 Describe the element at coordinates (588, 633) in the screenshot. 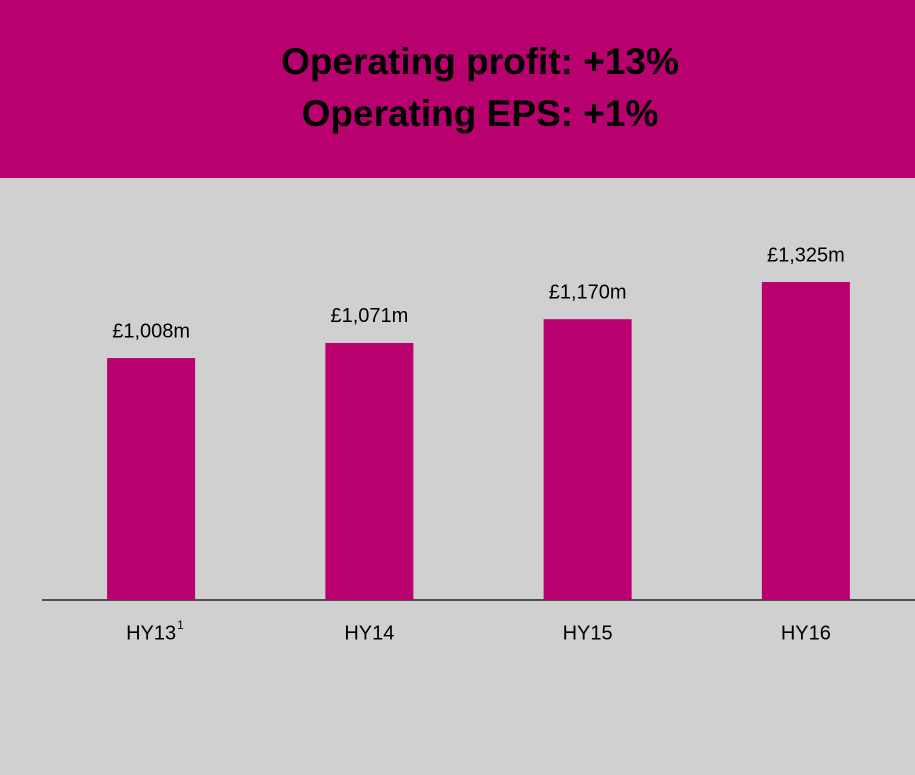

I see `x-tick-label: HY15` at that location.